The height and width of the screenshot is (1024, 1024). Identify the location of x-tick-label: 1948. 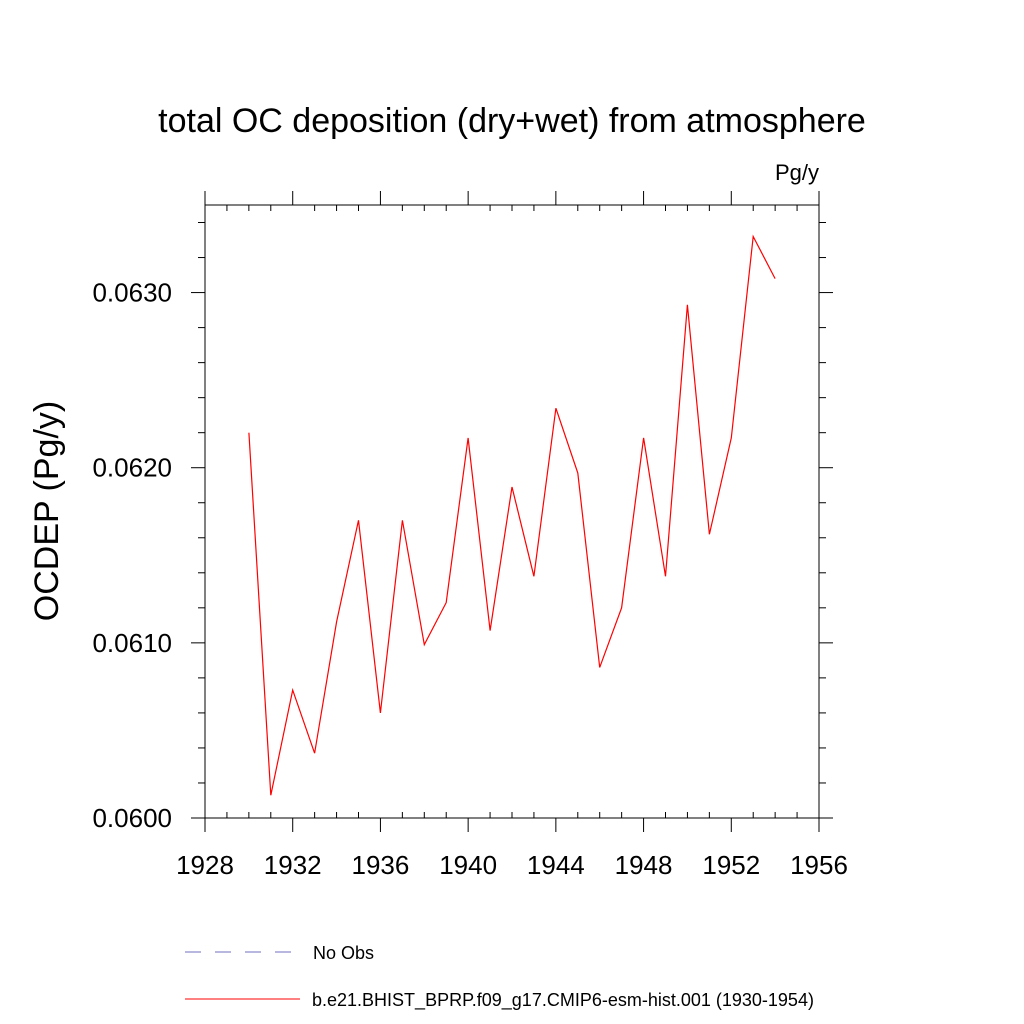
(644, 865).